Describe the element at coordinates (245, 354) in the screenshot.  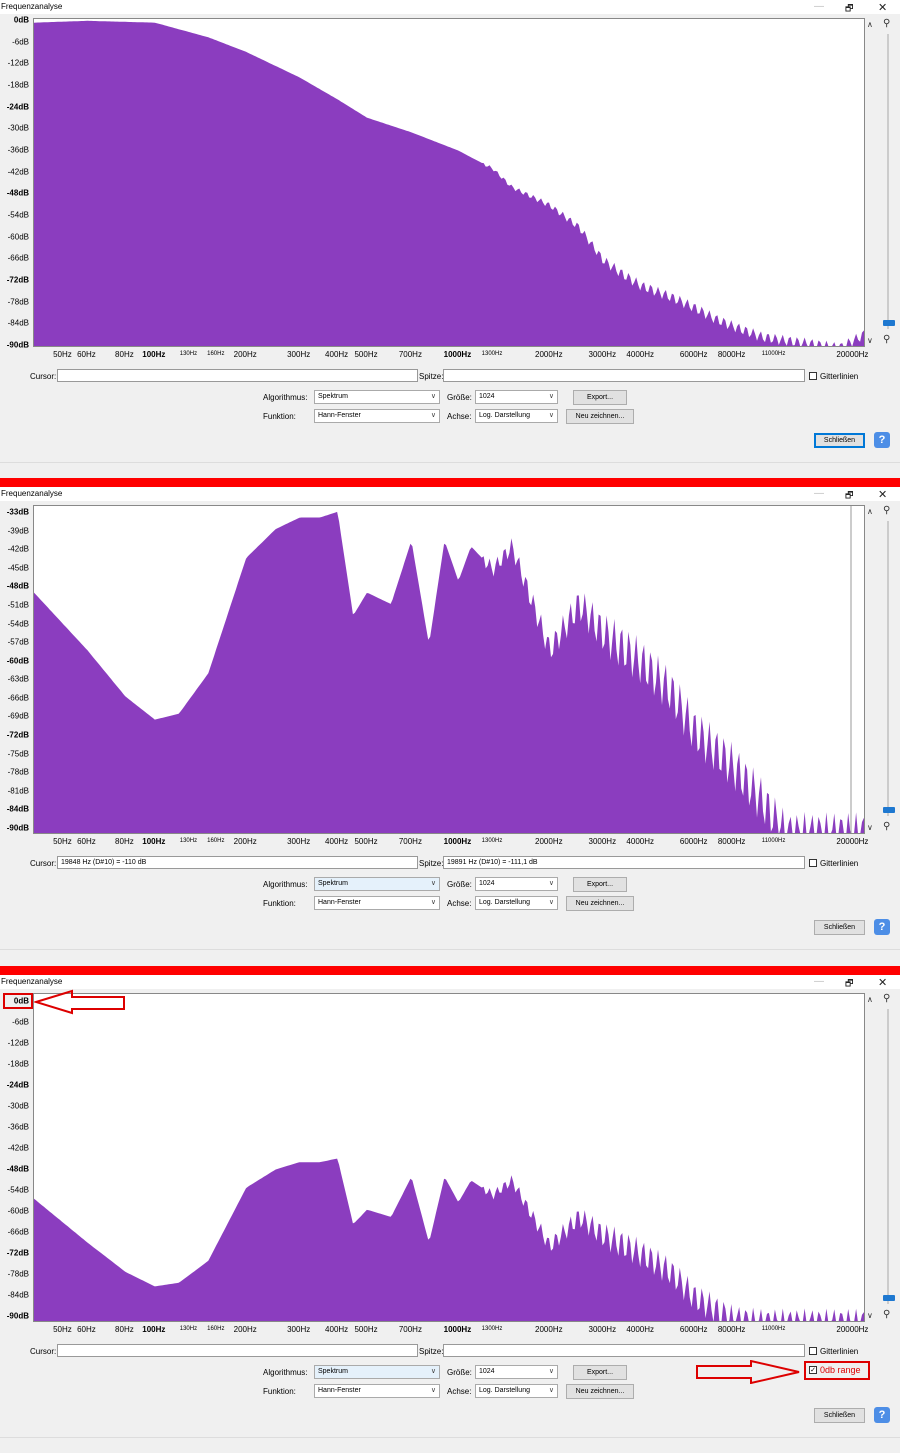
I see `x-tick-label: 200Hz` at that location.